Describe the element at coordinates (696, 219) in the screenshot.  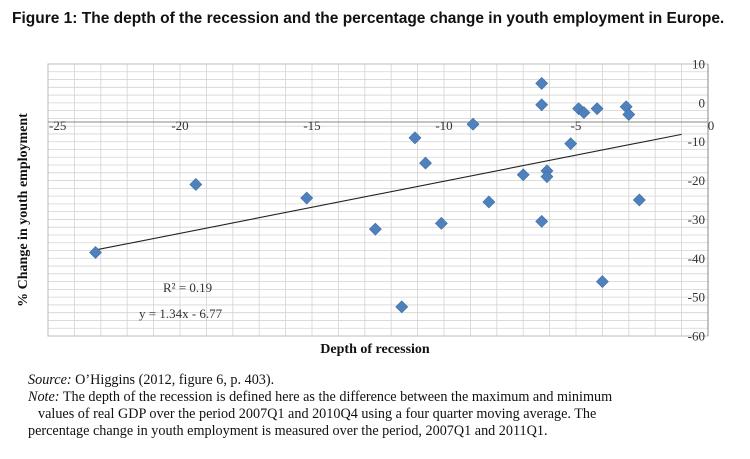
I see `y-tick-label: -30` at that location.